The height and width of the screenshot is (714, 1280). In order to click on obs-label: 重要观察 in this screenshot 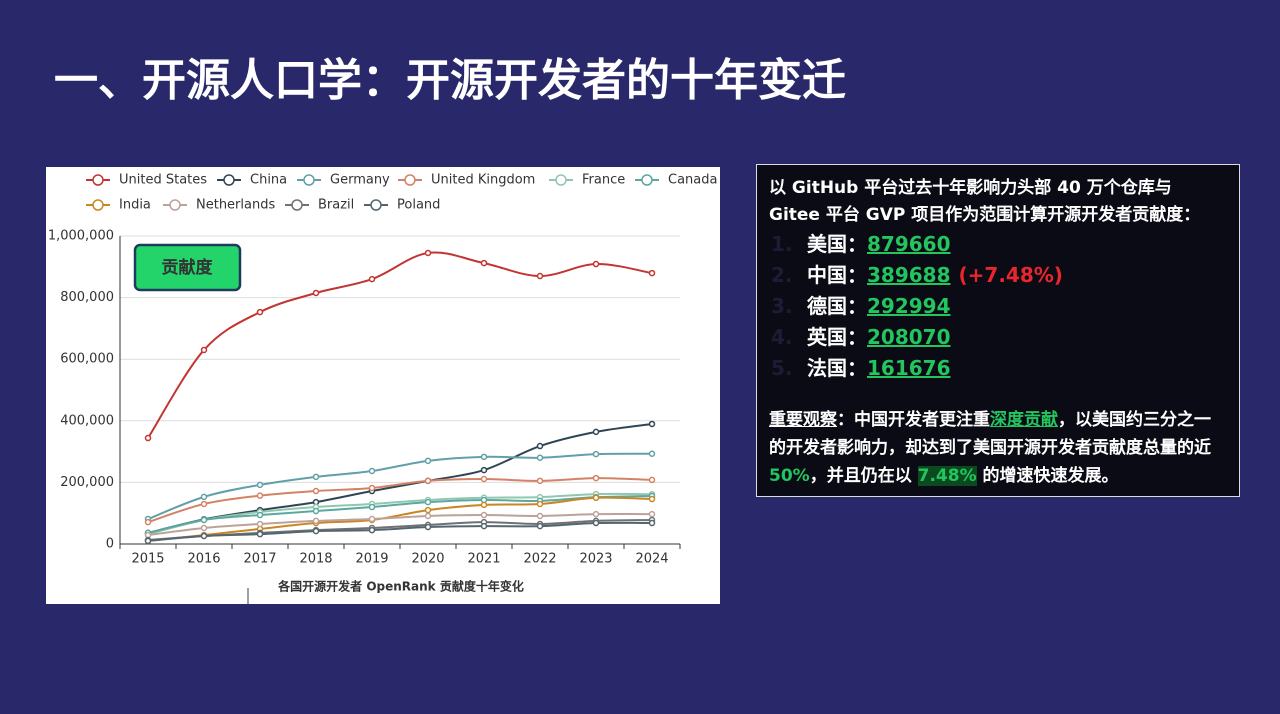, I will do `click(803, 420)`.